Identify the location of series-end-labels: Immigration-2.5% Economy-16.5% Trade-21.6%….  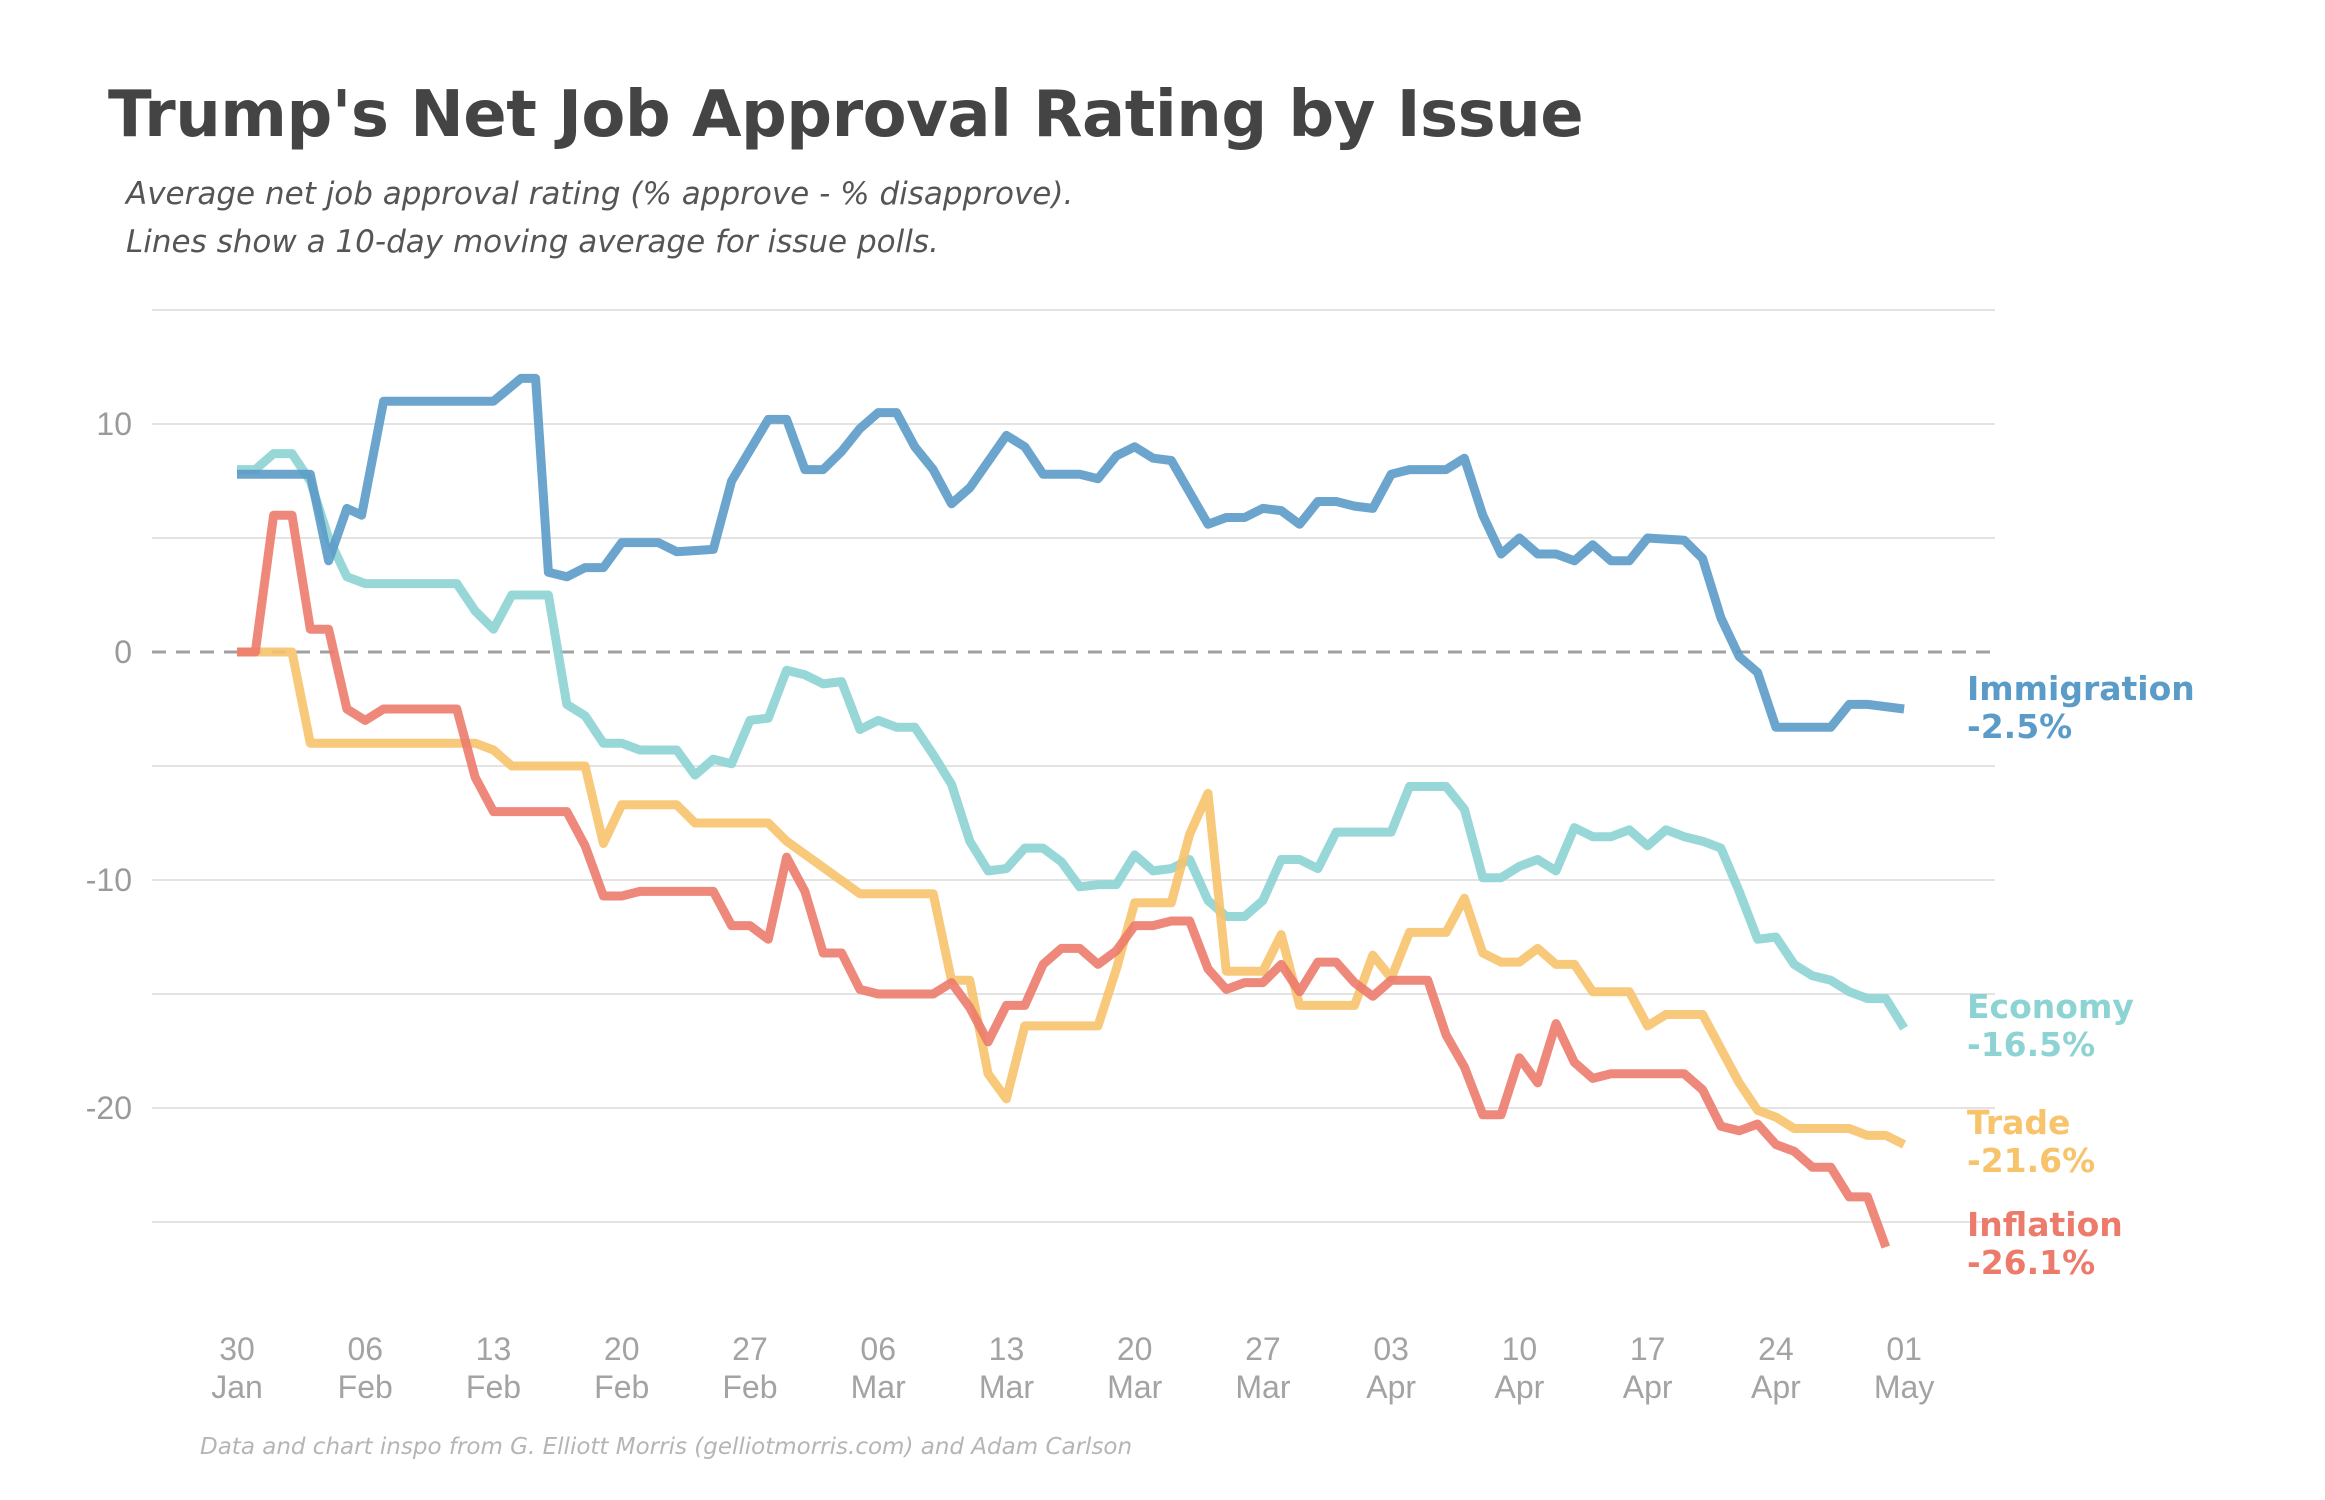
(2081, 975).